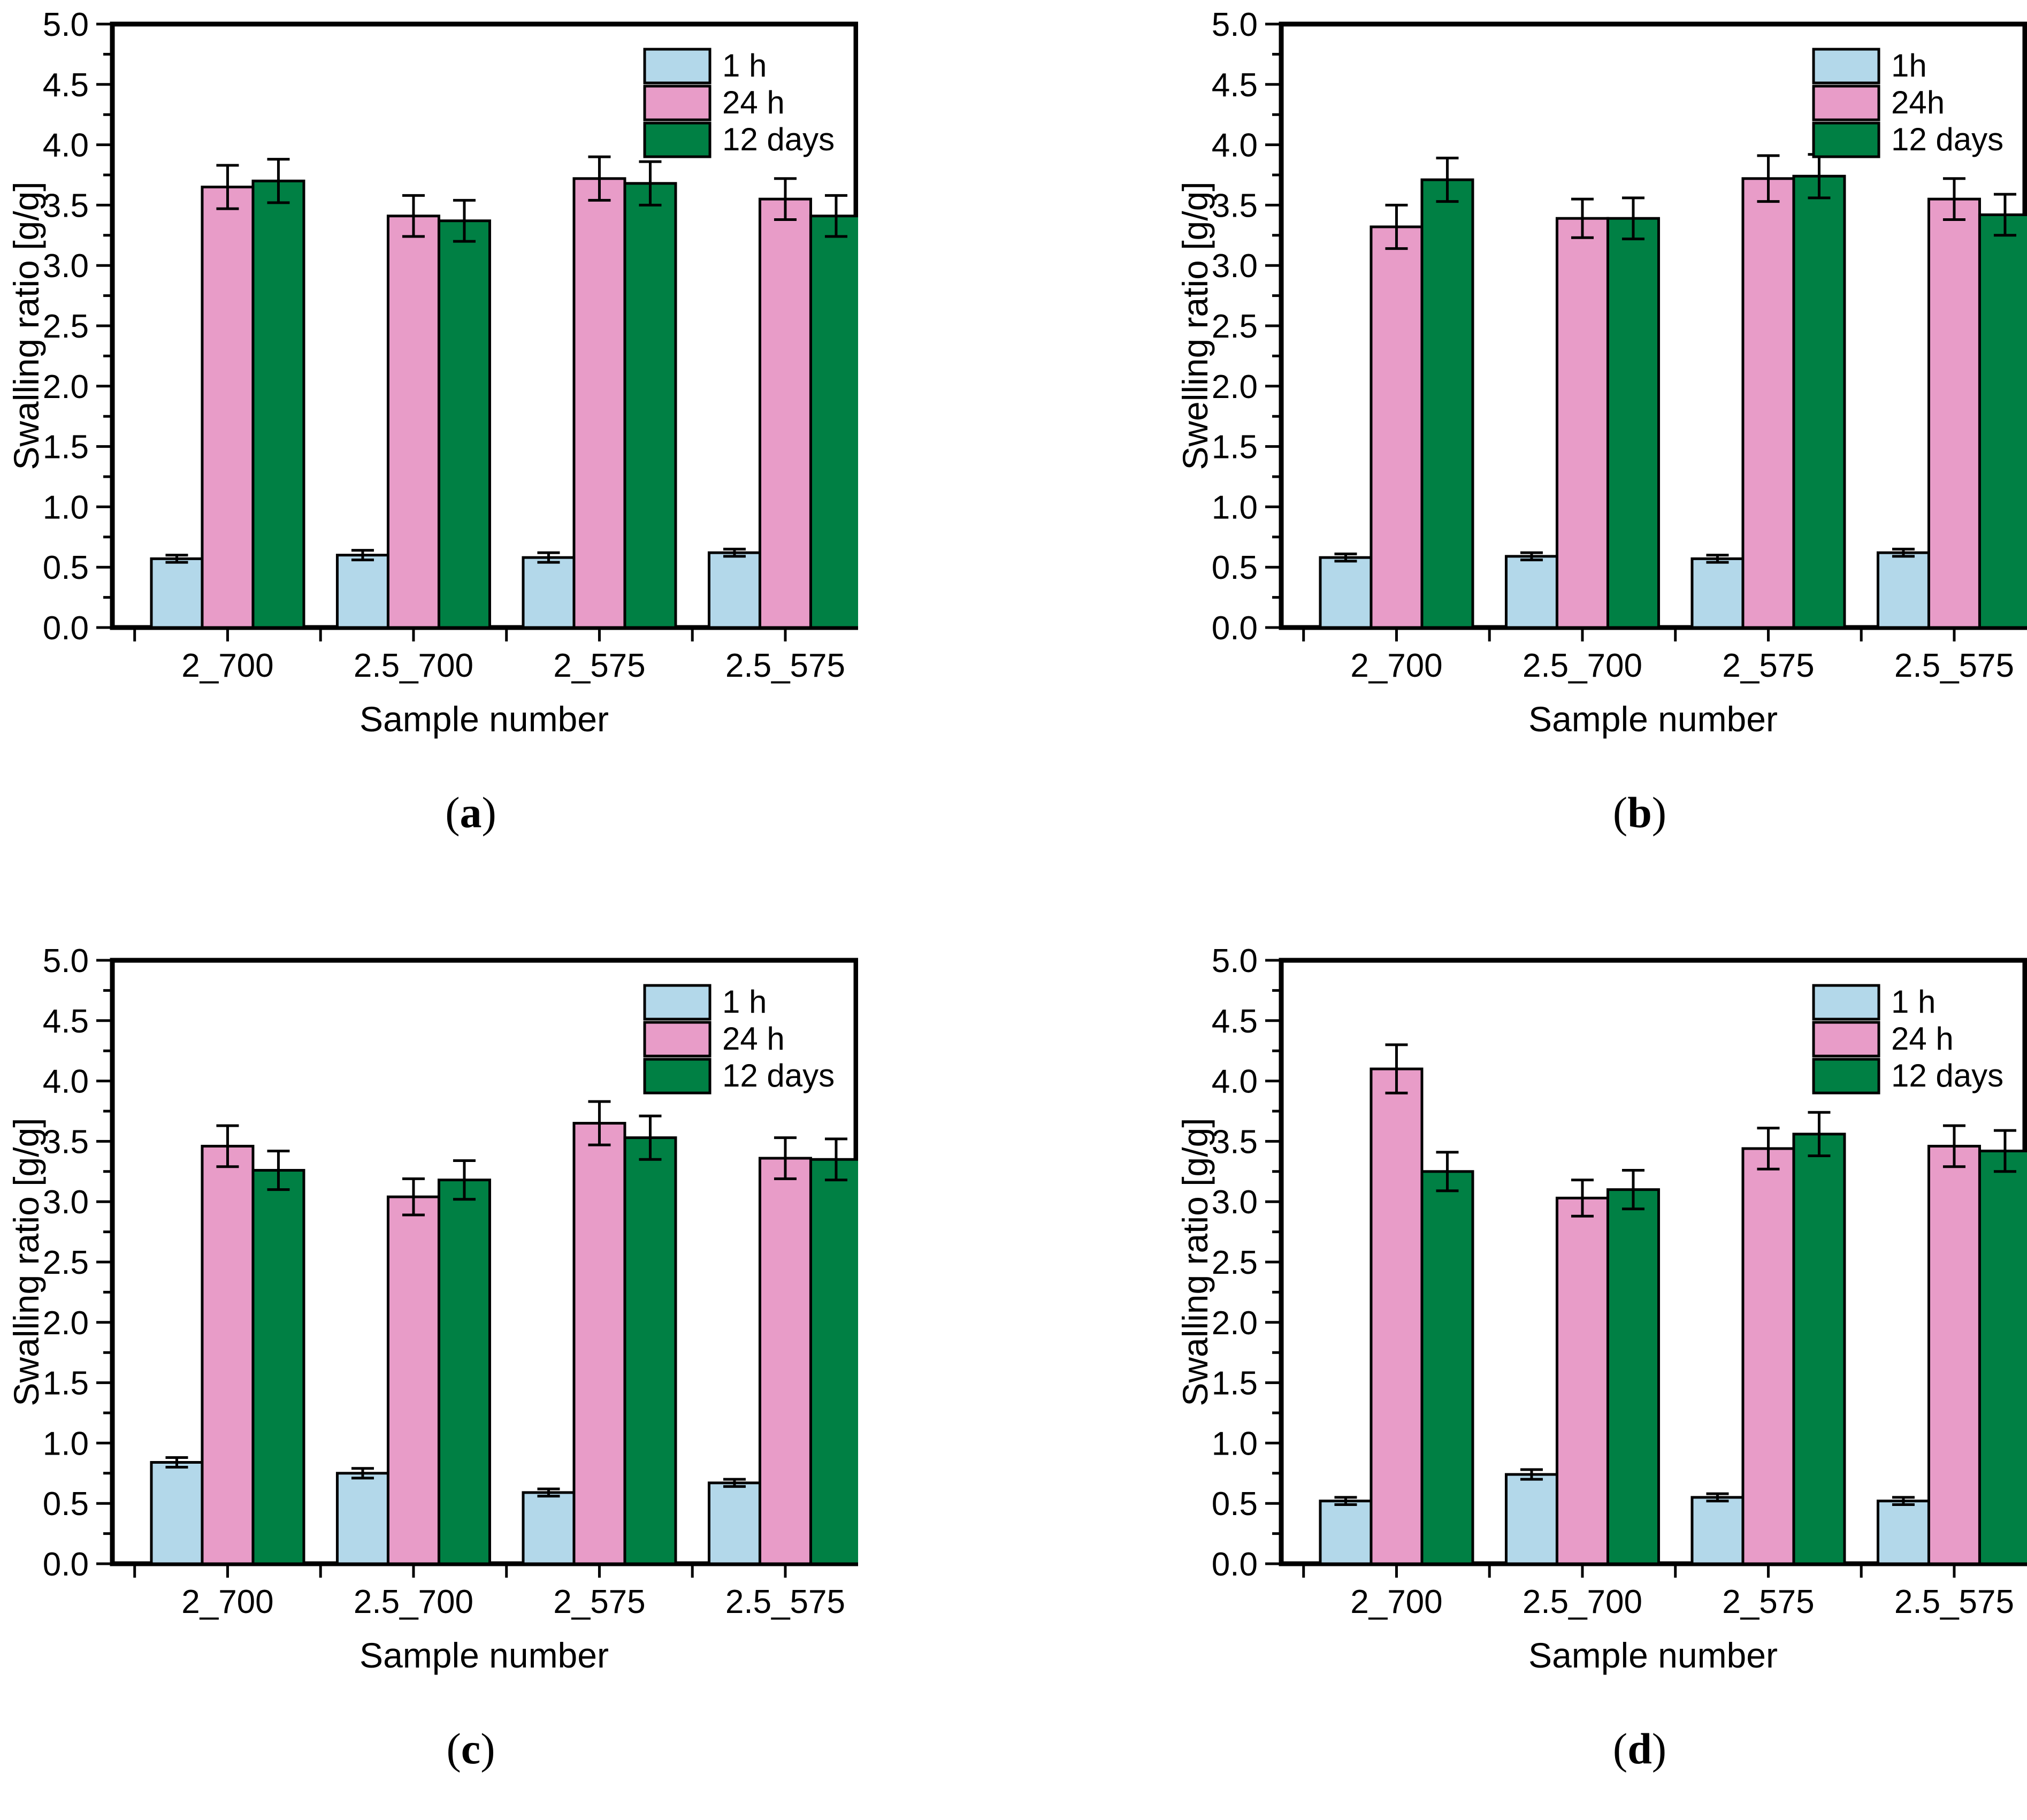 This screenshot has height=1820, width=2027. Describe the element at coordinates (489, 683) in the screenshot. I see `x-axis: 2_700 2.5_700 2_575 2.5_575 Sample number` at that location.